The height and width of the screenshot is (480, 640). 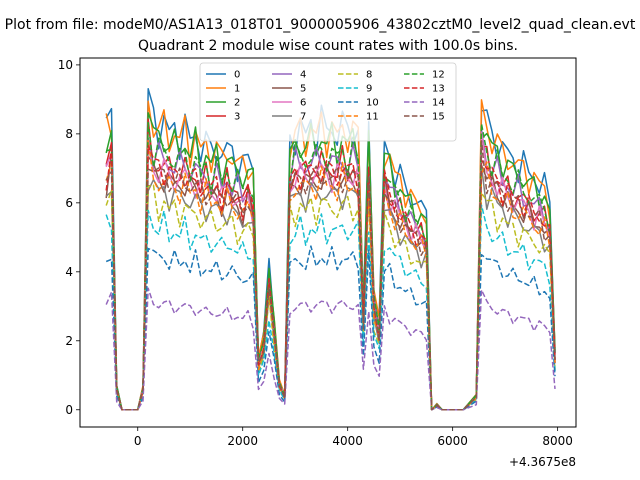 I want to click on x-tick-label-3: 6000, so click(x=452, y=441).